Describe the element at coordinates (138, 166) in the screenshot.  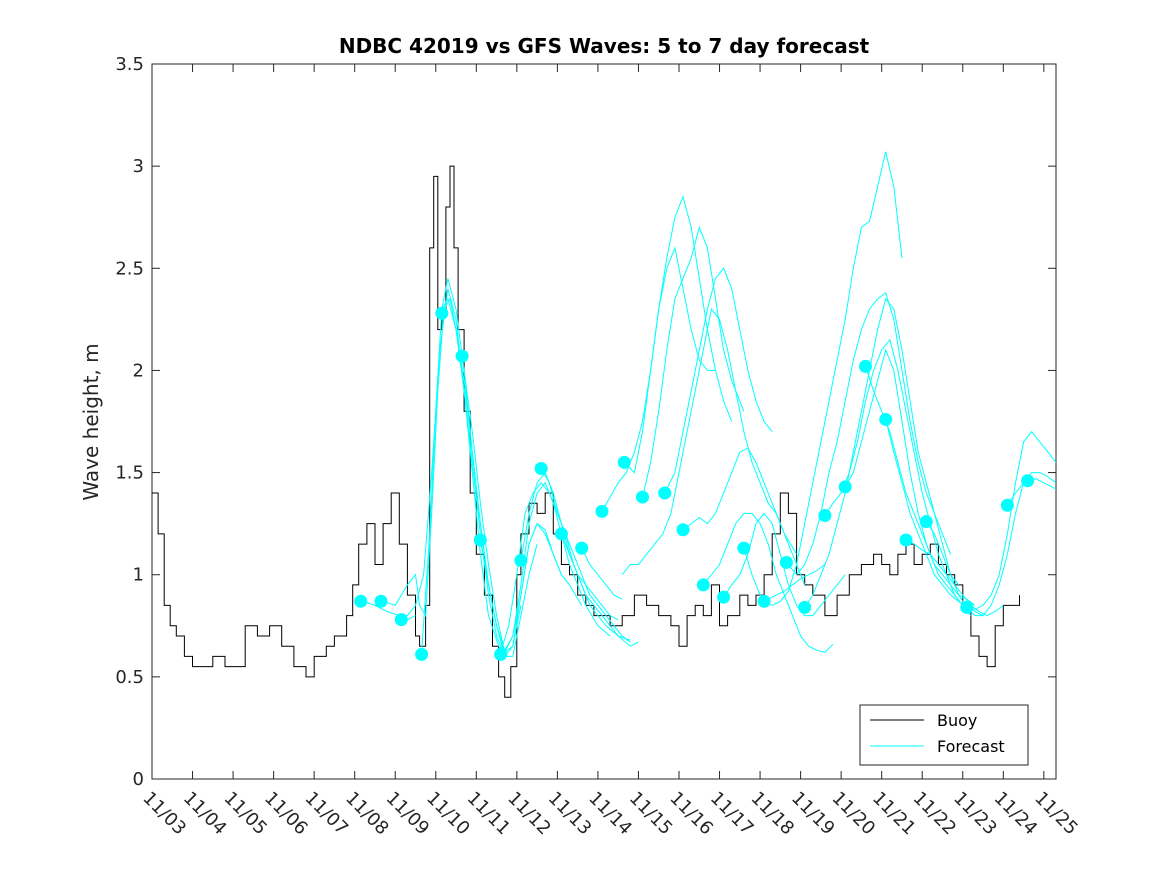
I see `y-tick-label: 3` at that location.